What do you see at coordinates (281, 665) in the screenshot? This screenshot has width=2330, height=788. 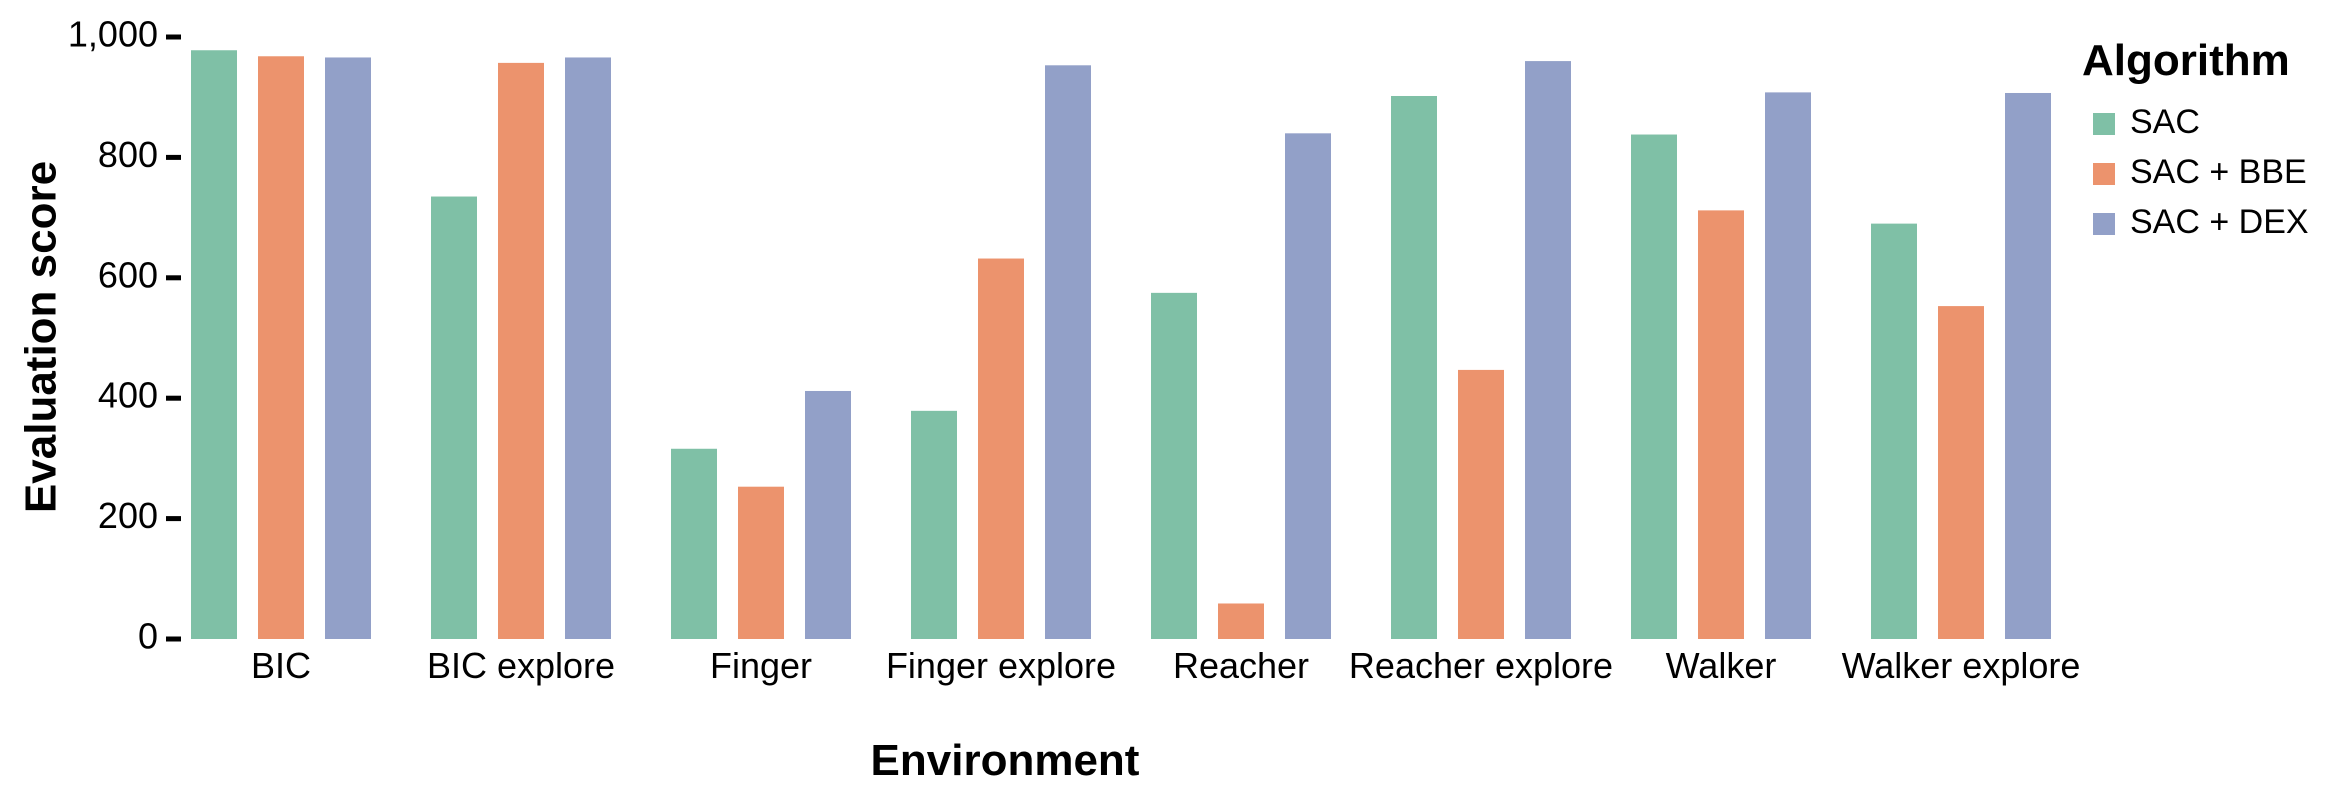 I see `x-tick-label: BIC` at bounding box center [281, 665].